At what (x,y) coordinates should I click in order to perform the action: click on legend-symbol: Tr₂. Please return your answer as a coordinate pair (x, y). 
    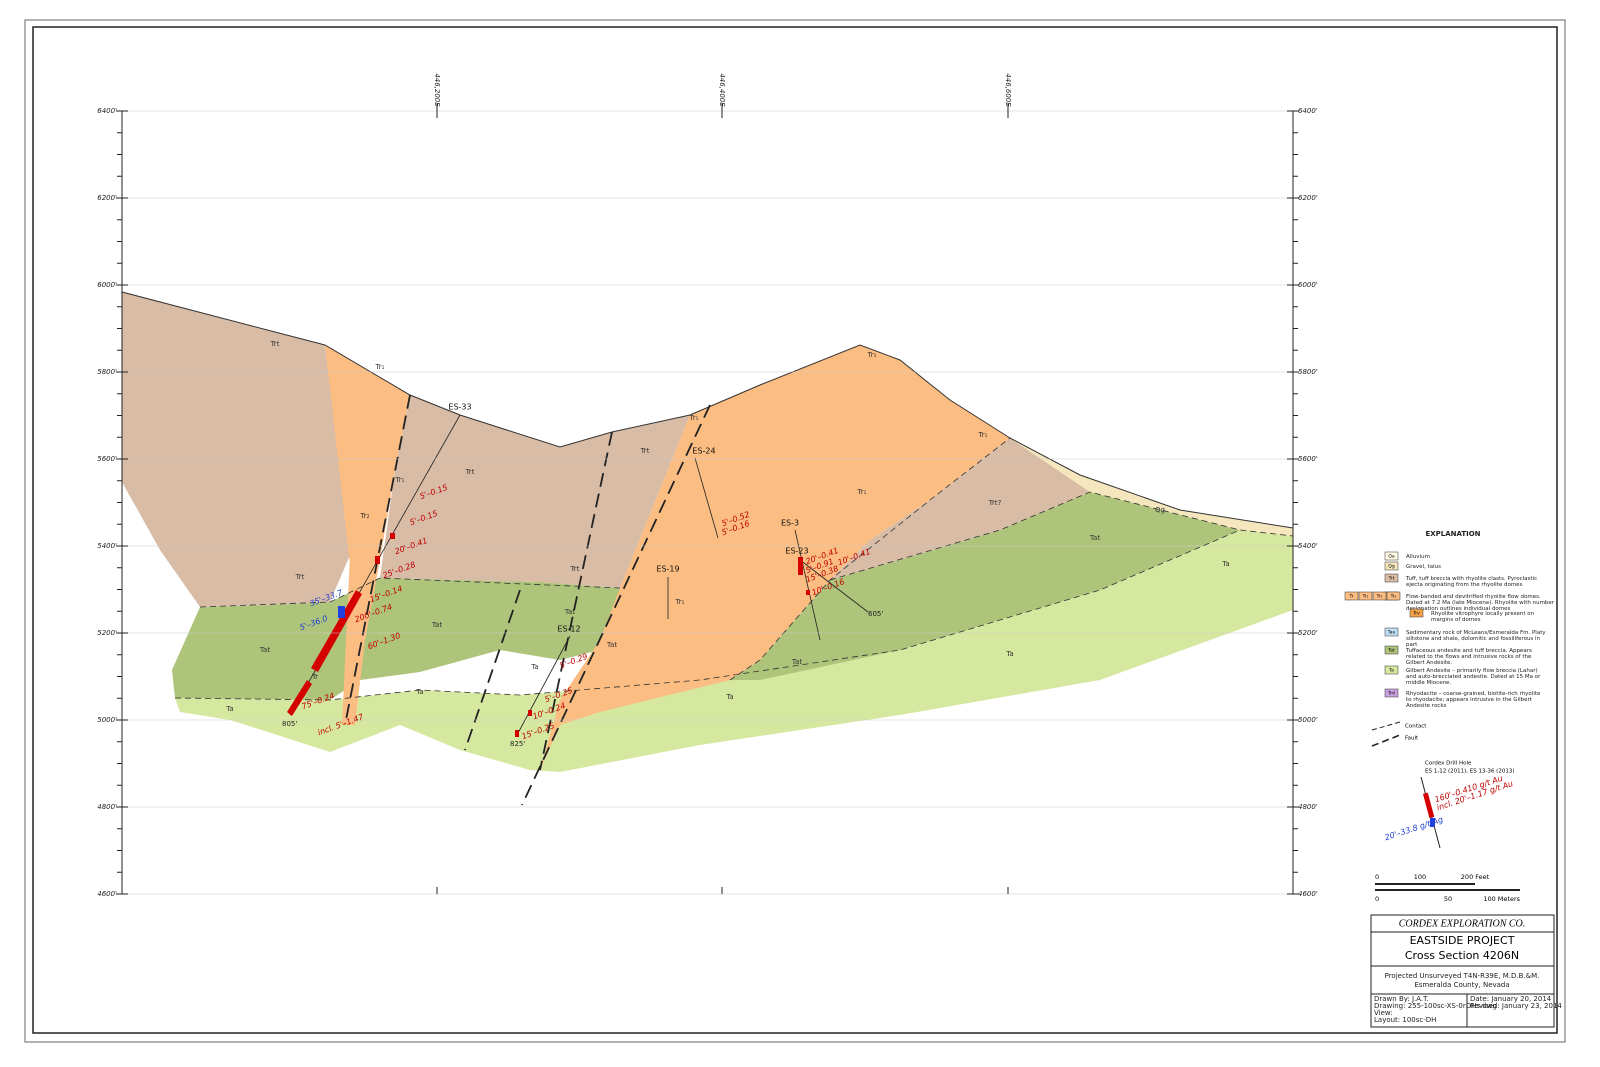
    Looking at the image, I should click on (1379, 597).